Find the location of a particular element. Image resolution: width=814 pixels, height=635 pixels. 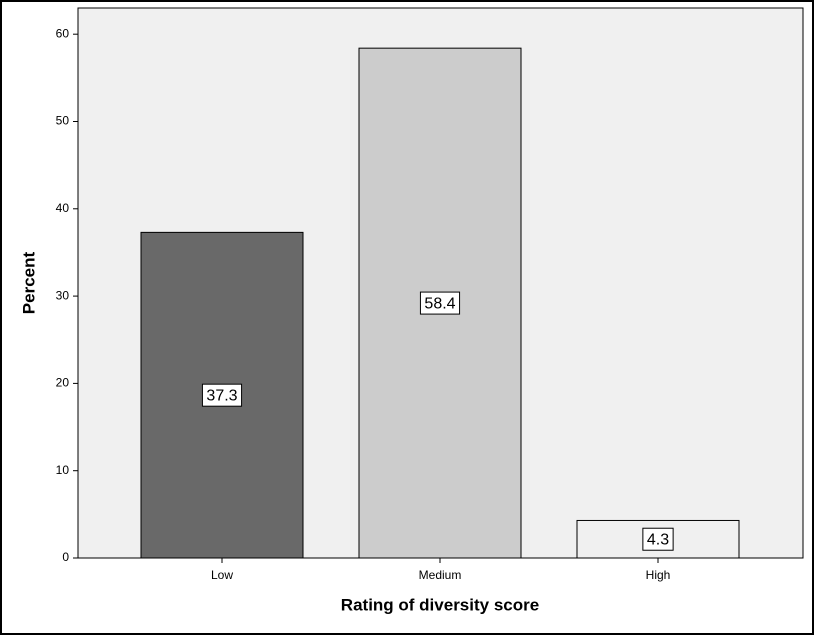

value-label: 58.4 is located at coordinates (439, 303).